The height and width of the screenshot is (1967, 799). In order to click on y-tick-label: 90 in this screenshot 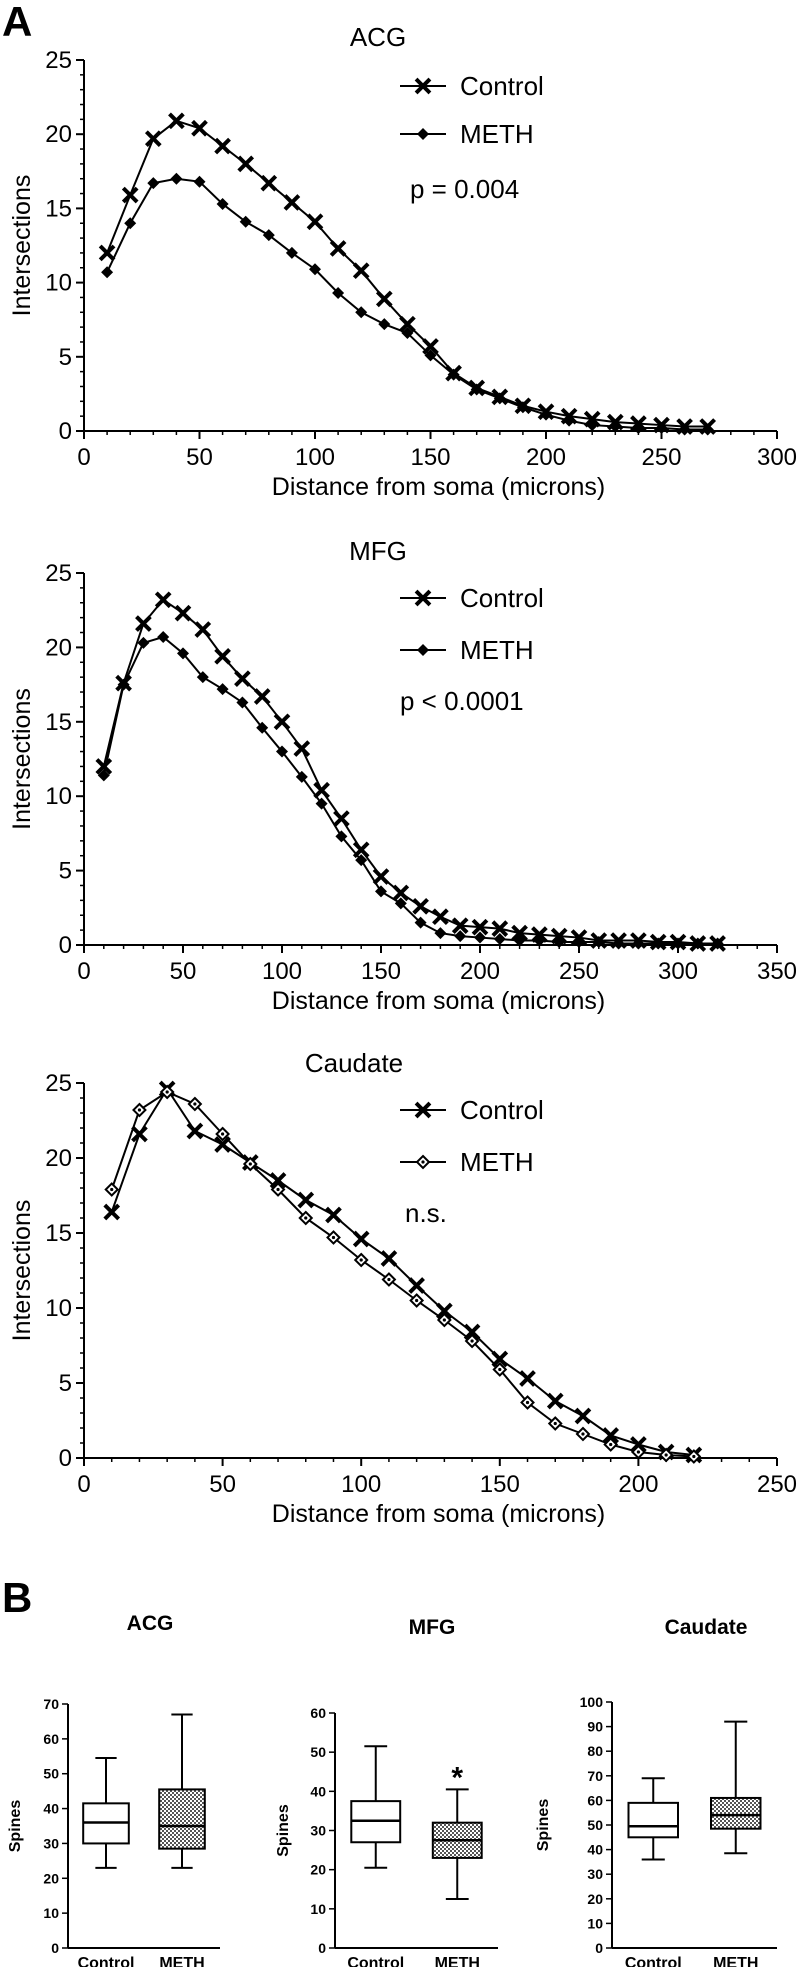, I will do `click(595, 1727)`.